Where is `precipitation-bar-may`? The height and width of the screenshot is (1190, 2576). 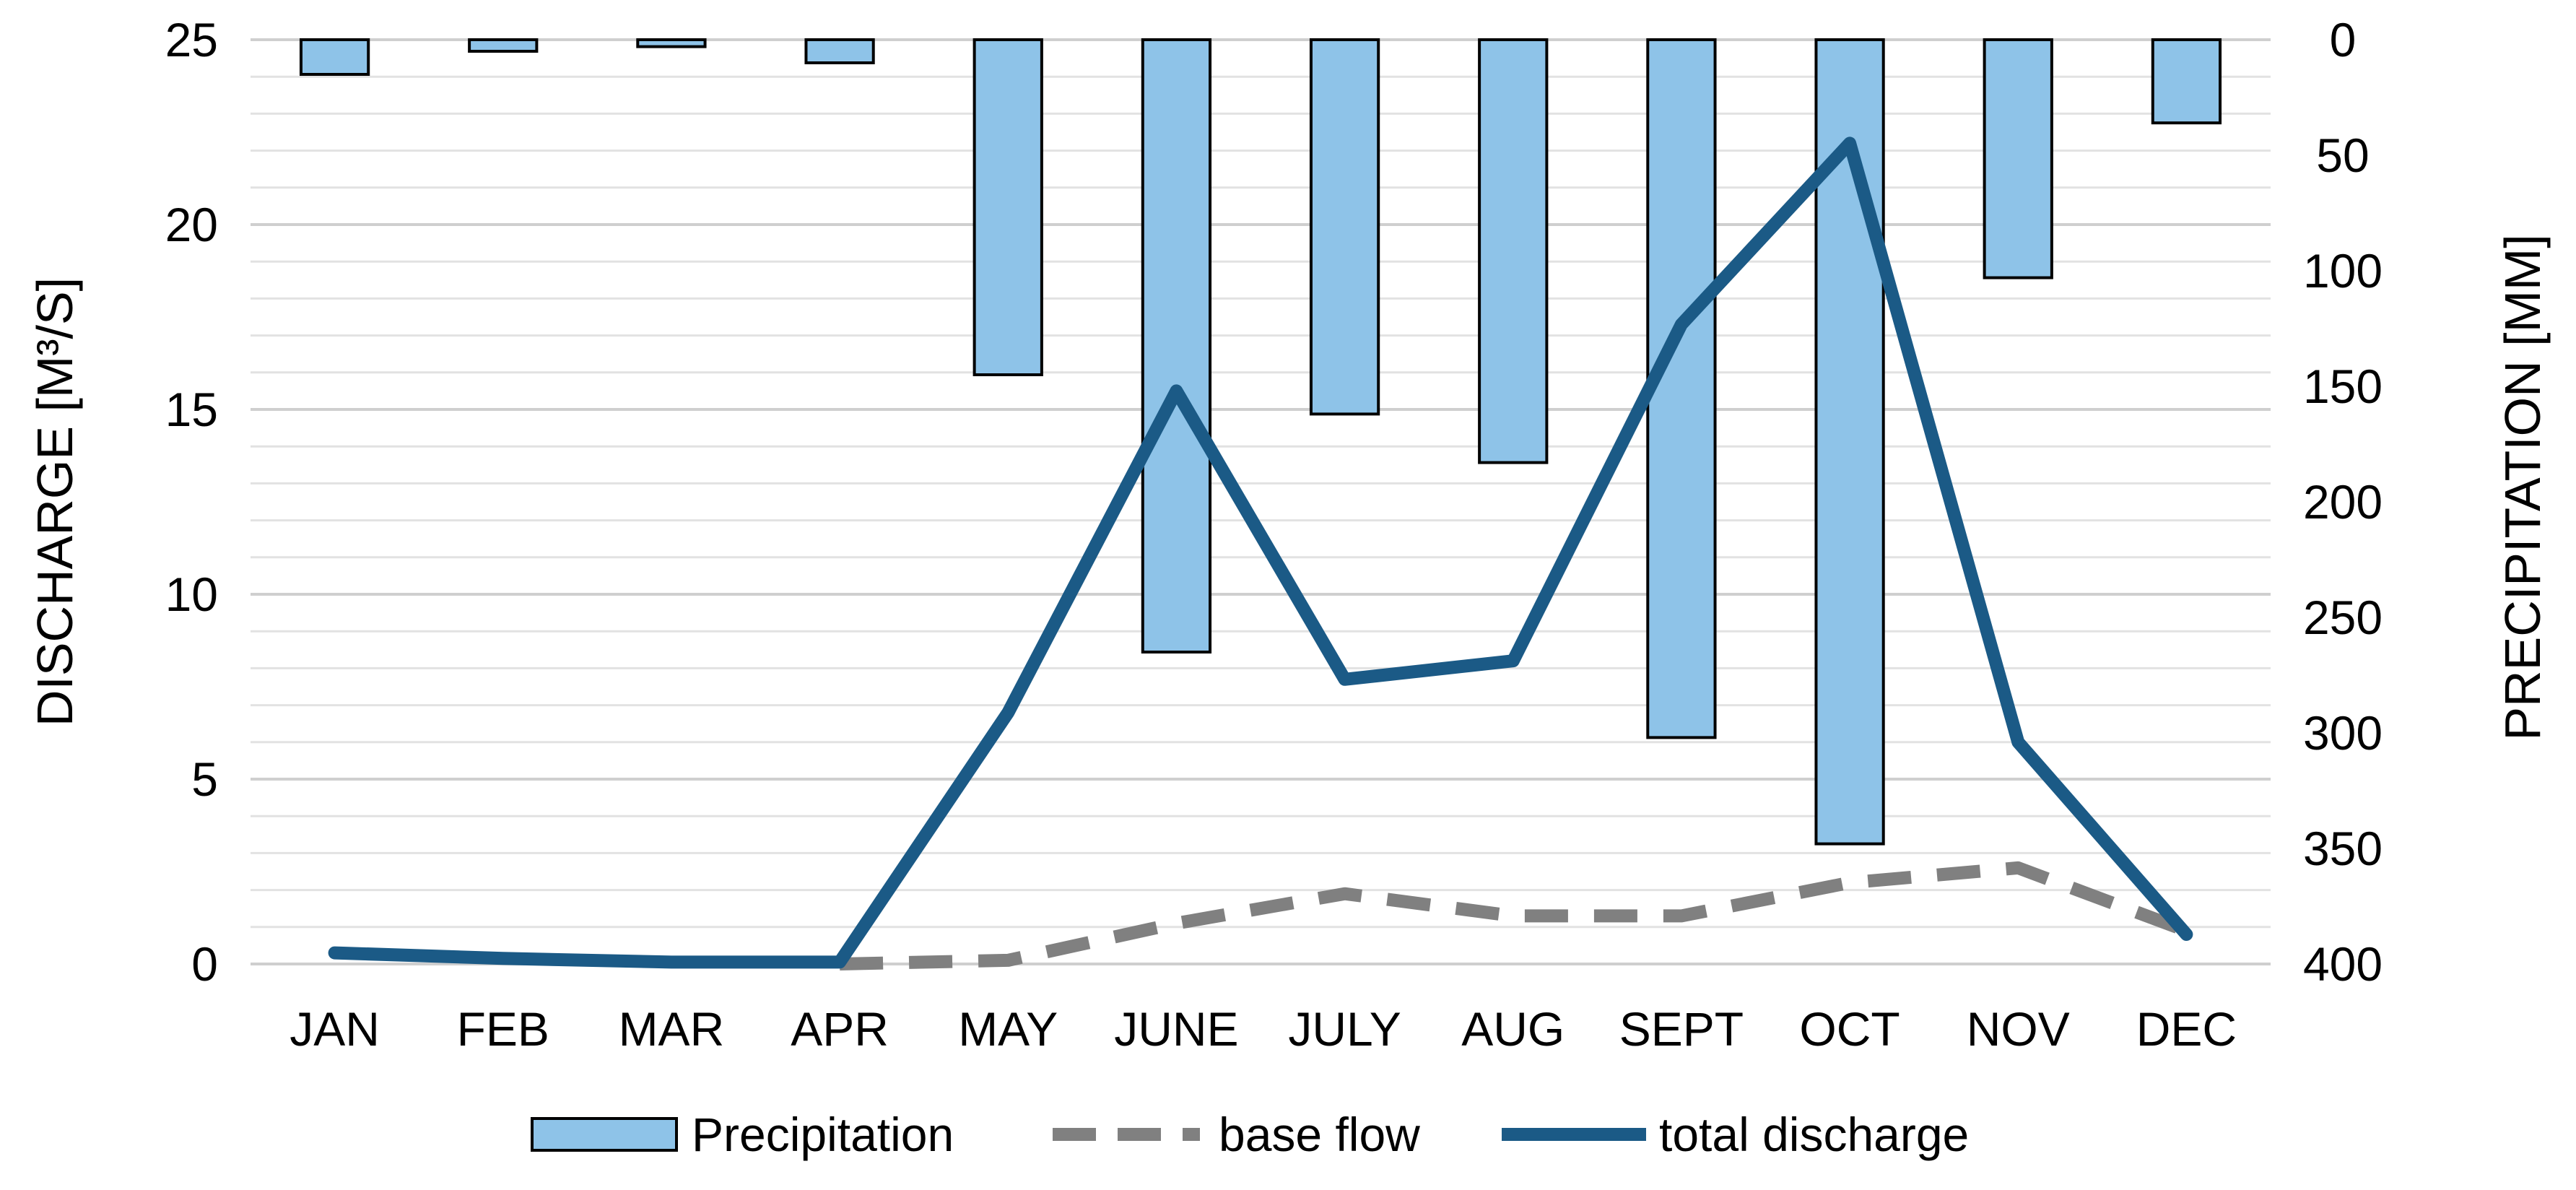
precipitation-bar-may is located at coordinates (1007, 207).